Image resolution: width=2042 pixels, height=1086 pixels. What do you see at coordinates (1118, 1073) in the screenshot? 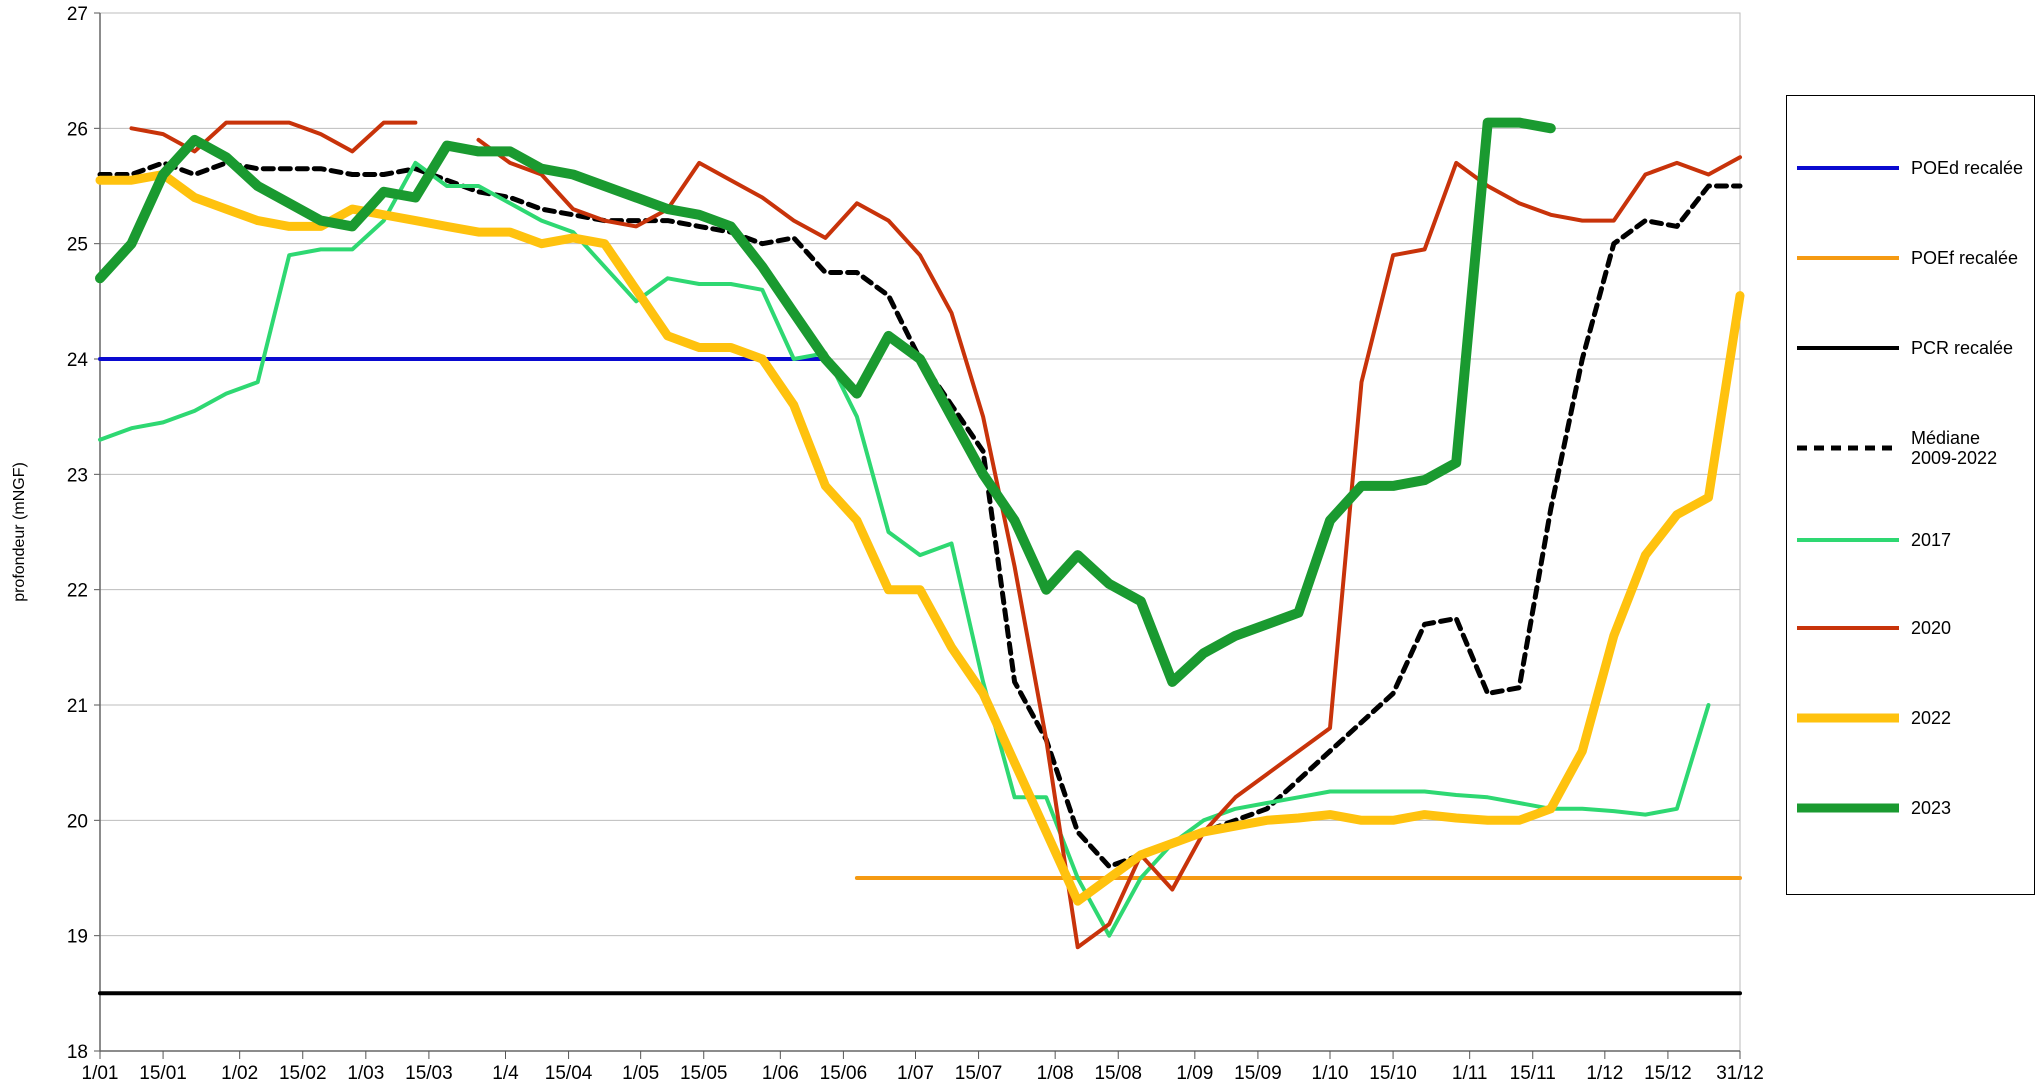
I see `x-tick-label: 15/08` at bounding box center [1118, 1073].